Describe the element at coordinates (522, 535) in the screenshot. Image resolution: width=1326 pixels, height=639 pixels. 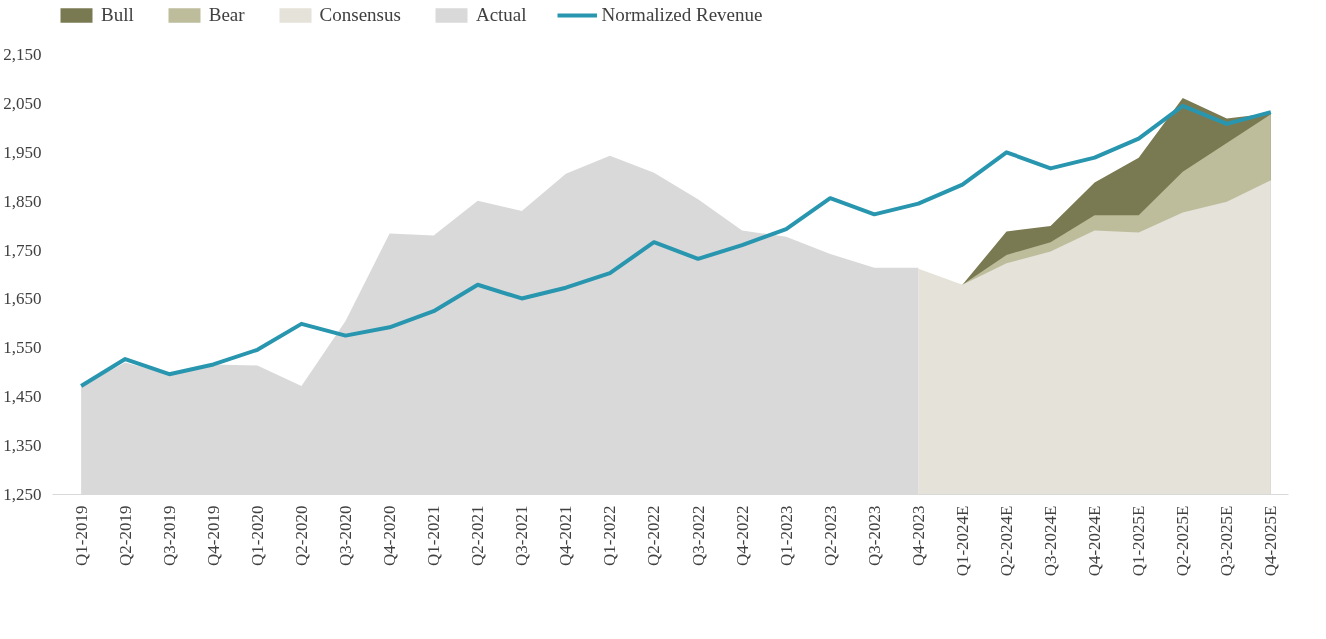
I see `x-tick-label: Q3-2021` at that location.